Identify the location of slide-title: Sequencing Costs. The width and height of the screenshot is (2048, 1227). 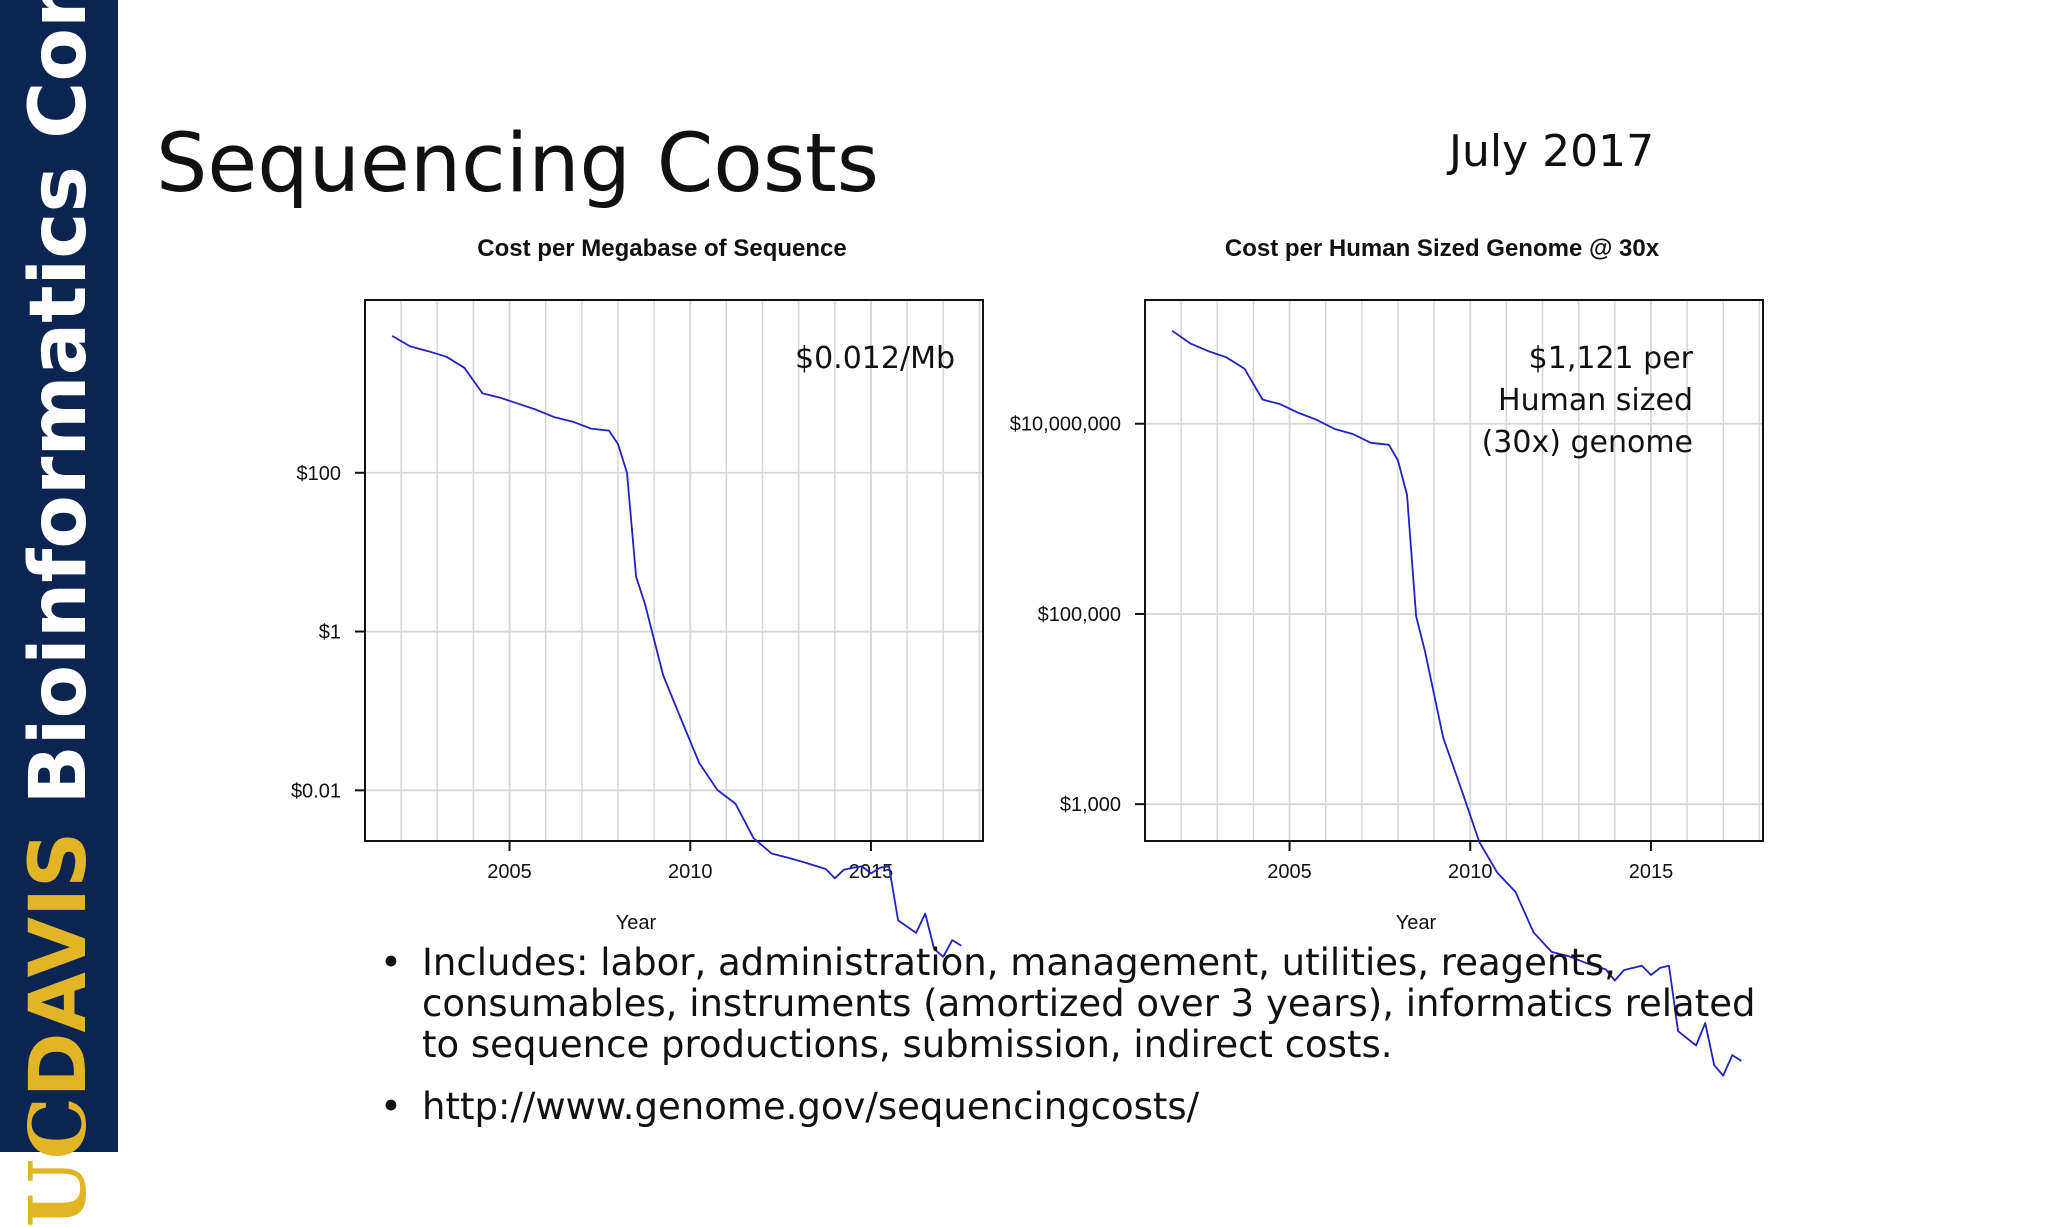
(517, 164).